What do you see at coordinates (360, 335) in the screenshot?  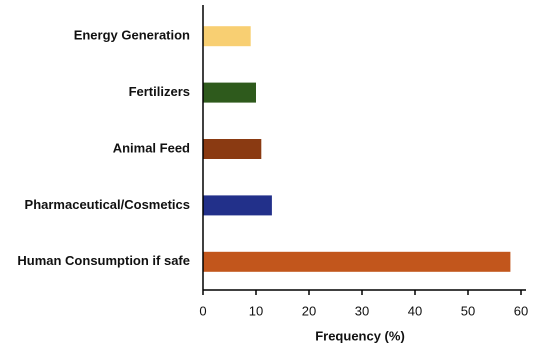 I see `x-axis-label: Frequency (%)` at bounding box center [360, 335].